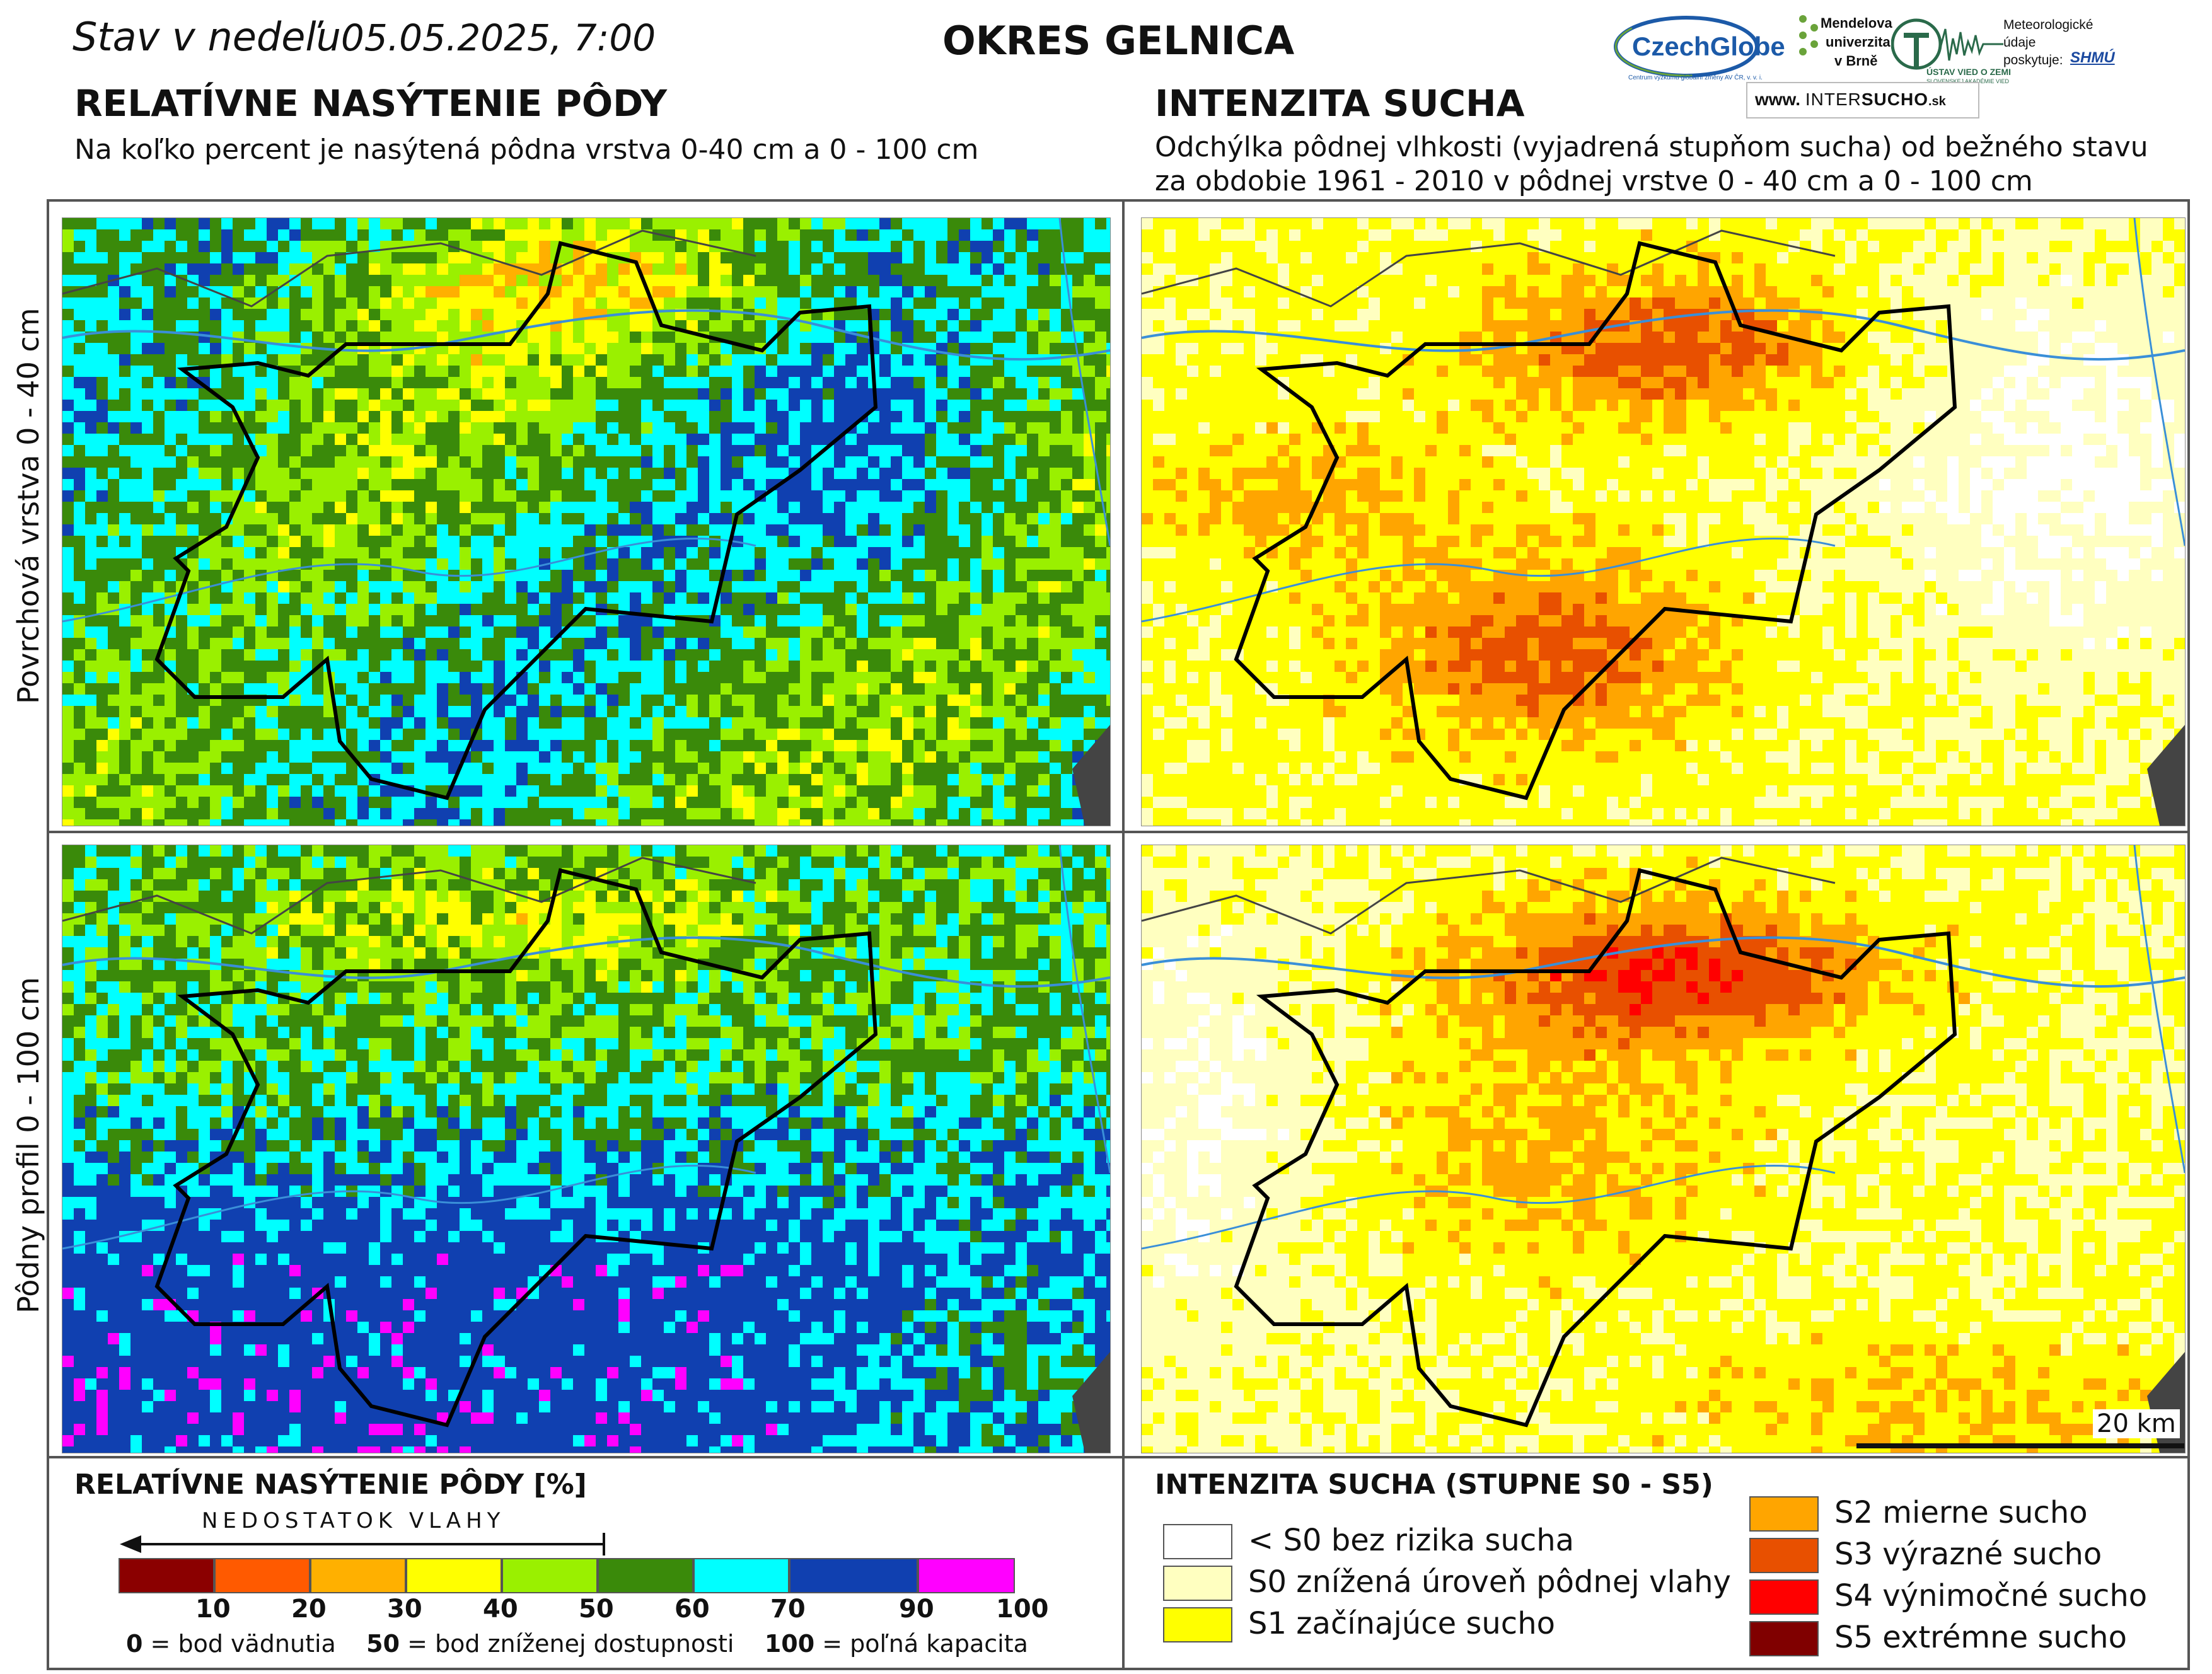  Describe the element at coordinates (1895, 99) in the screenshot. I see `intersucho-sucho: SUCHO` at that location.